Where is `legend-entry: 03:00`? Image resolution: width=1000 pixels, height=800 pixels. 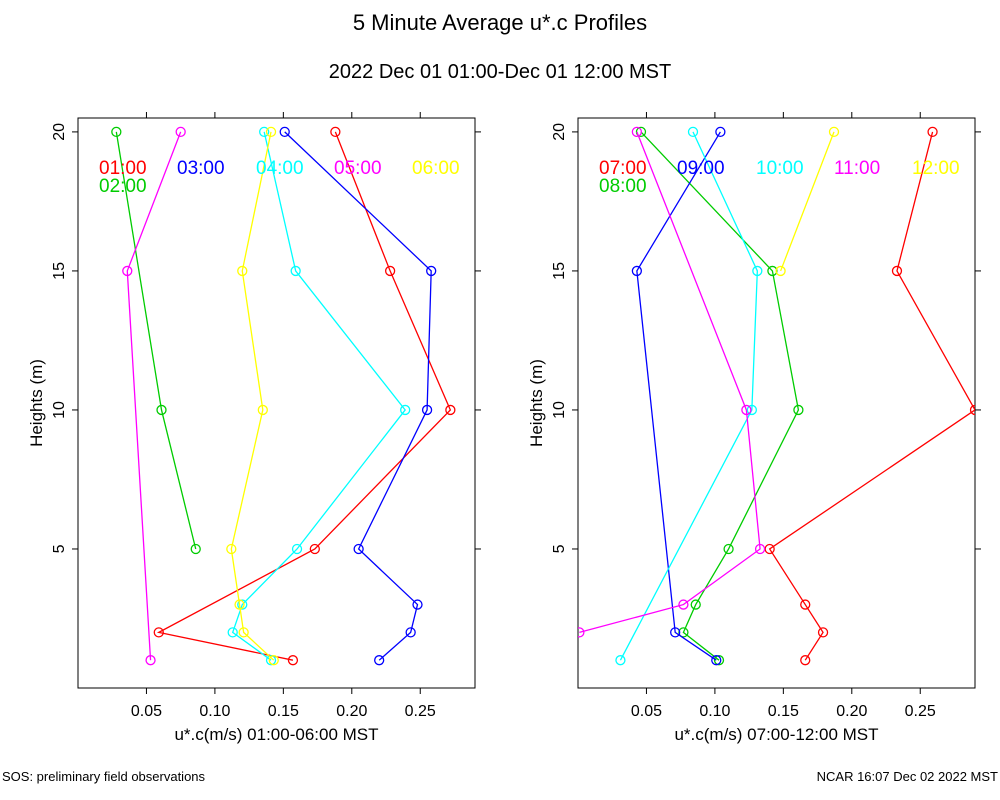 legend-entry: 03:00 is located at coordinates (201, 168).